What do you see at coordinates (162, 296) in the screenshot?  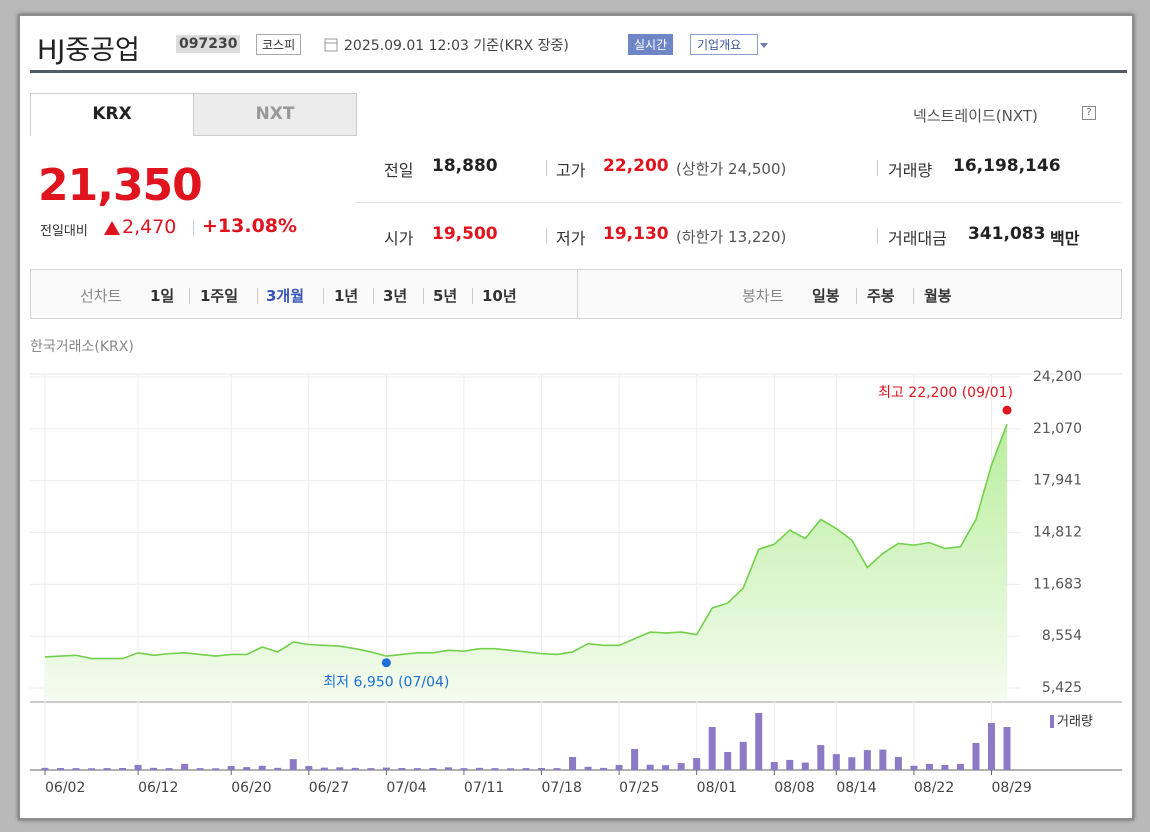 I see `period-option: 1일` at bounding box center [162, 296].